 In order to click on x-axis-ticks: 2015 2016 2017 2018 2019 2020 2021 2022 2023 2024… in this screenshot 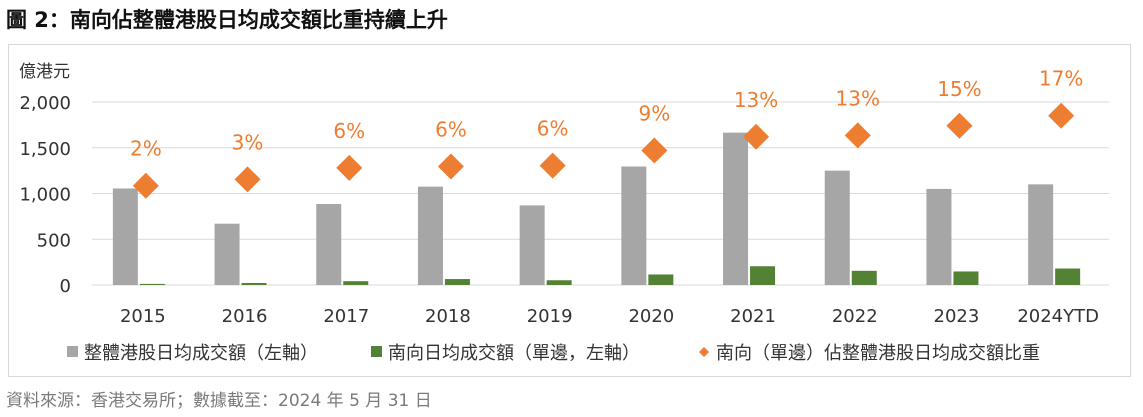, I will do `click(609, 316)`.